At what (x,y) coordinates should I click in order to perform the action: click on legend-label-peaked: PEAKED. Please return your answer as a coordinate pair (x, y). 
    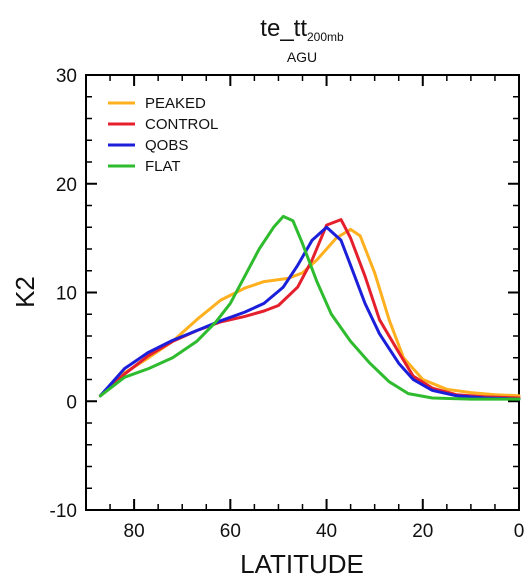
    Looking at the image, I should click on (175, 103).